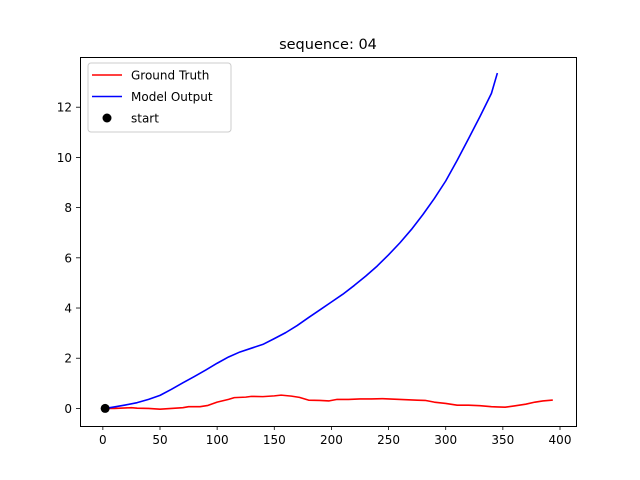 The width and height of the screenshot is (640, 480). What do you see at coordinates (103, 440) in the screenshot?
I see `x-tick-label: 0` at bounding box center [103, 440].